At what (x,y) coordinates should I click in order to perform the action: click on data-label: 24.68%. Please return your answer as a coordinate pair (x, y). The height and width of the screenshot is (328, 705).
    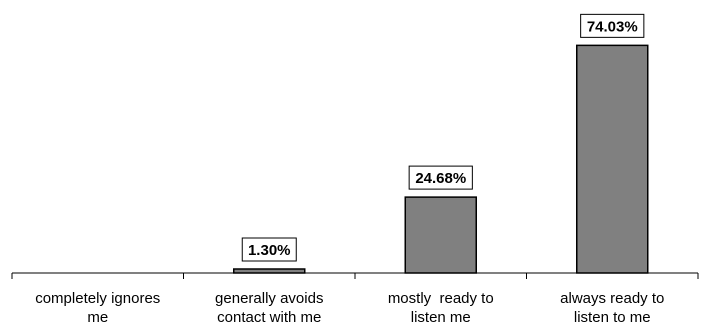
    Looking at the image, I should click on (440, 178).